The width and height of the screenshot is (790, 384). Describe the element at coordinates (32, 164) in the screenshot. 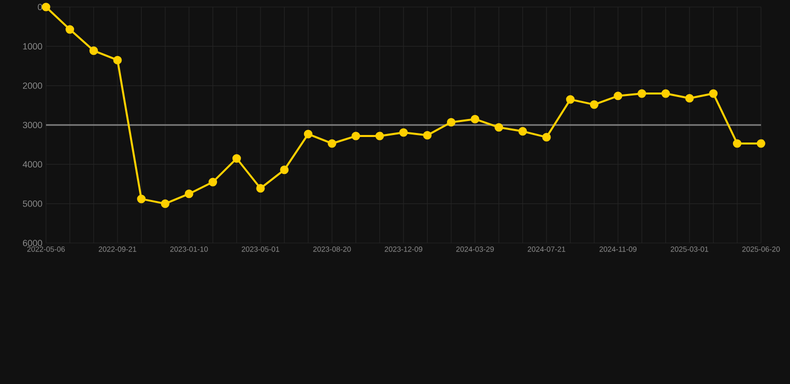

I see `y-tick-label: 4000` at that location.